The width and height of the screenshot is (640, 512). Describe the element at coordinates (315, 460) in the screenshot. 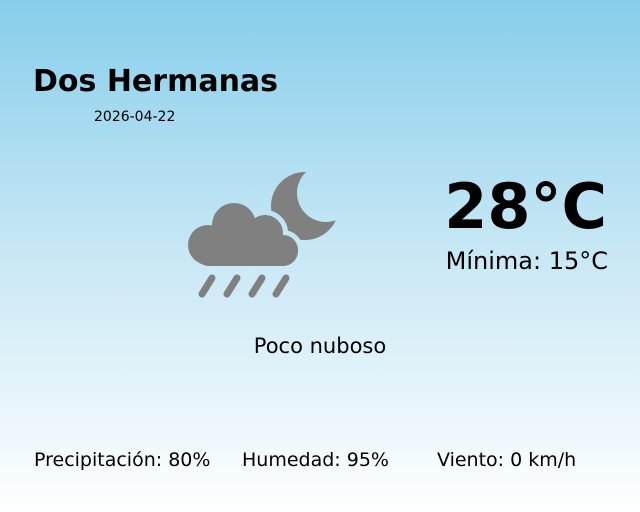

I see `humidity-stat: Humedad: 95%` at that location.